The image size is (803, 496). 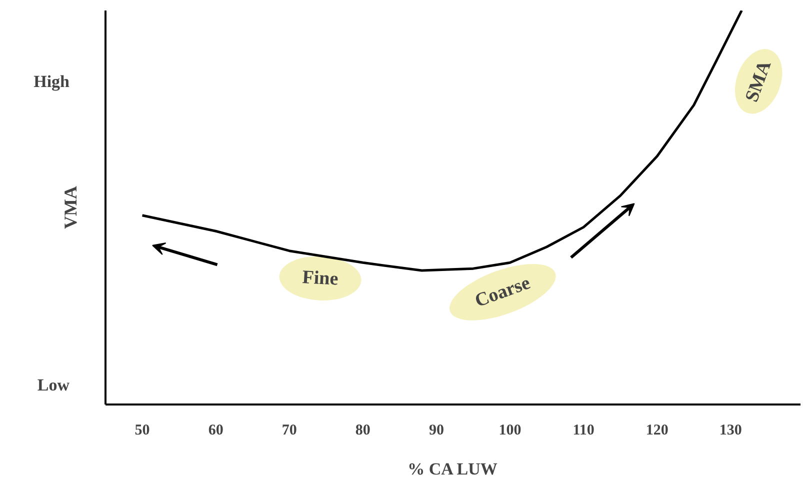 What do you see at coordinates (362, 430) in the screenshot?
I see `x-tick-label: 80` at bounding box center [362, 430].